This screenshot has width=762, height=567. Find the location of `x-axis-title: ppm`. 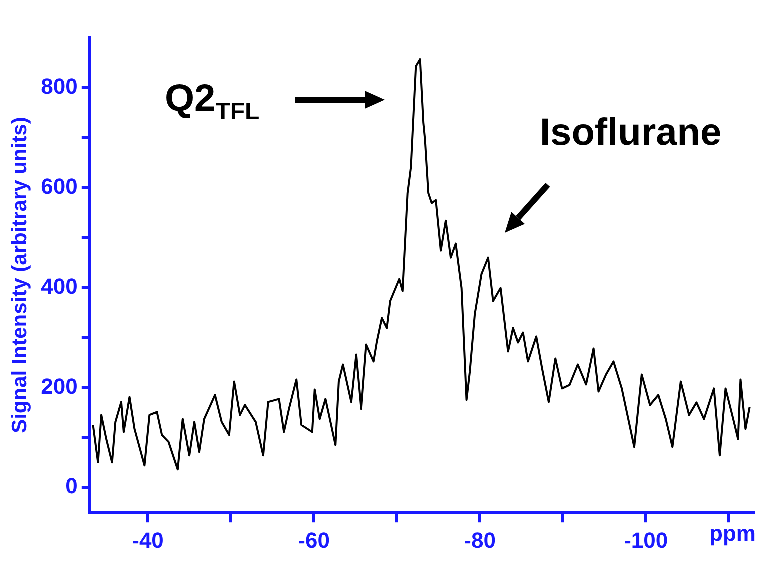

x-axis-title: ppm is located at coordinates (733, 533).